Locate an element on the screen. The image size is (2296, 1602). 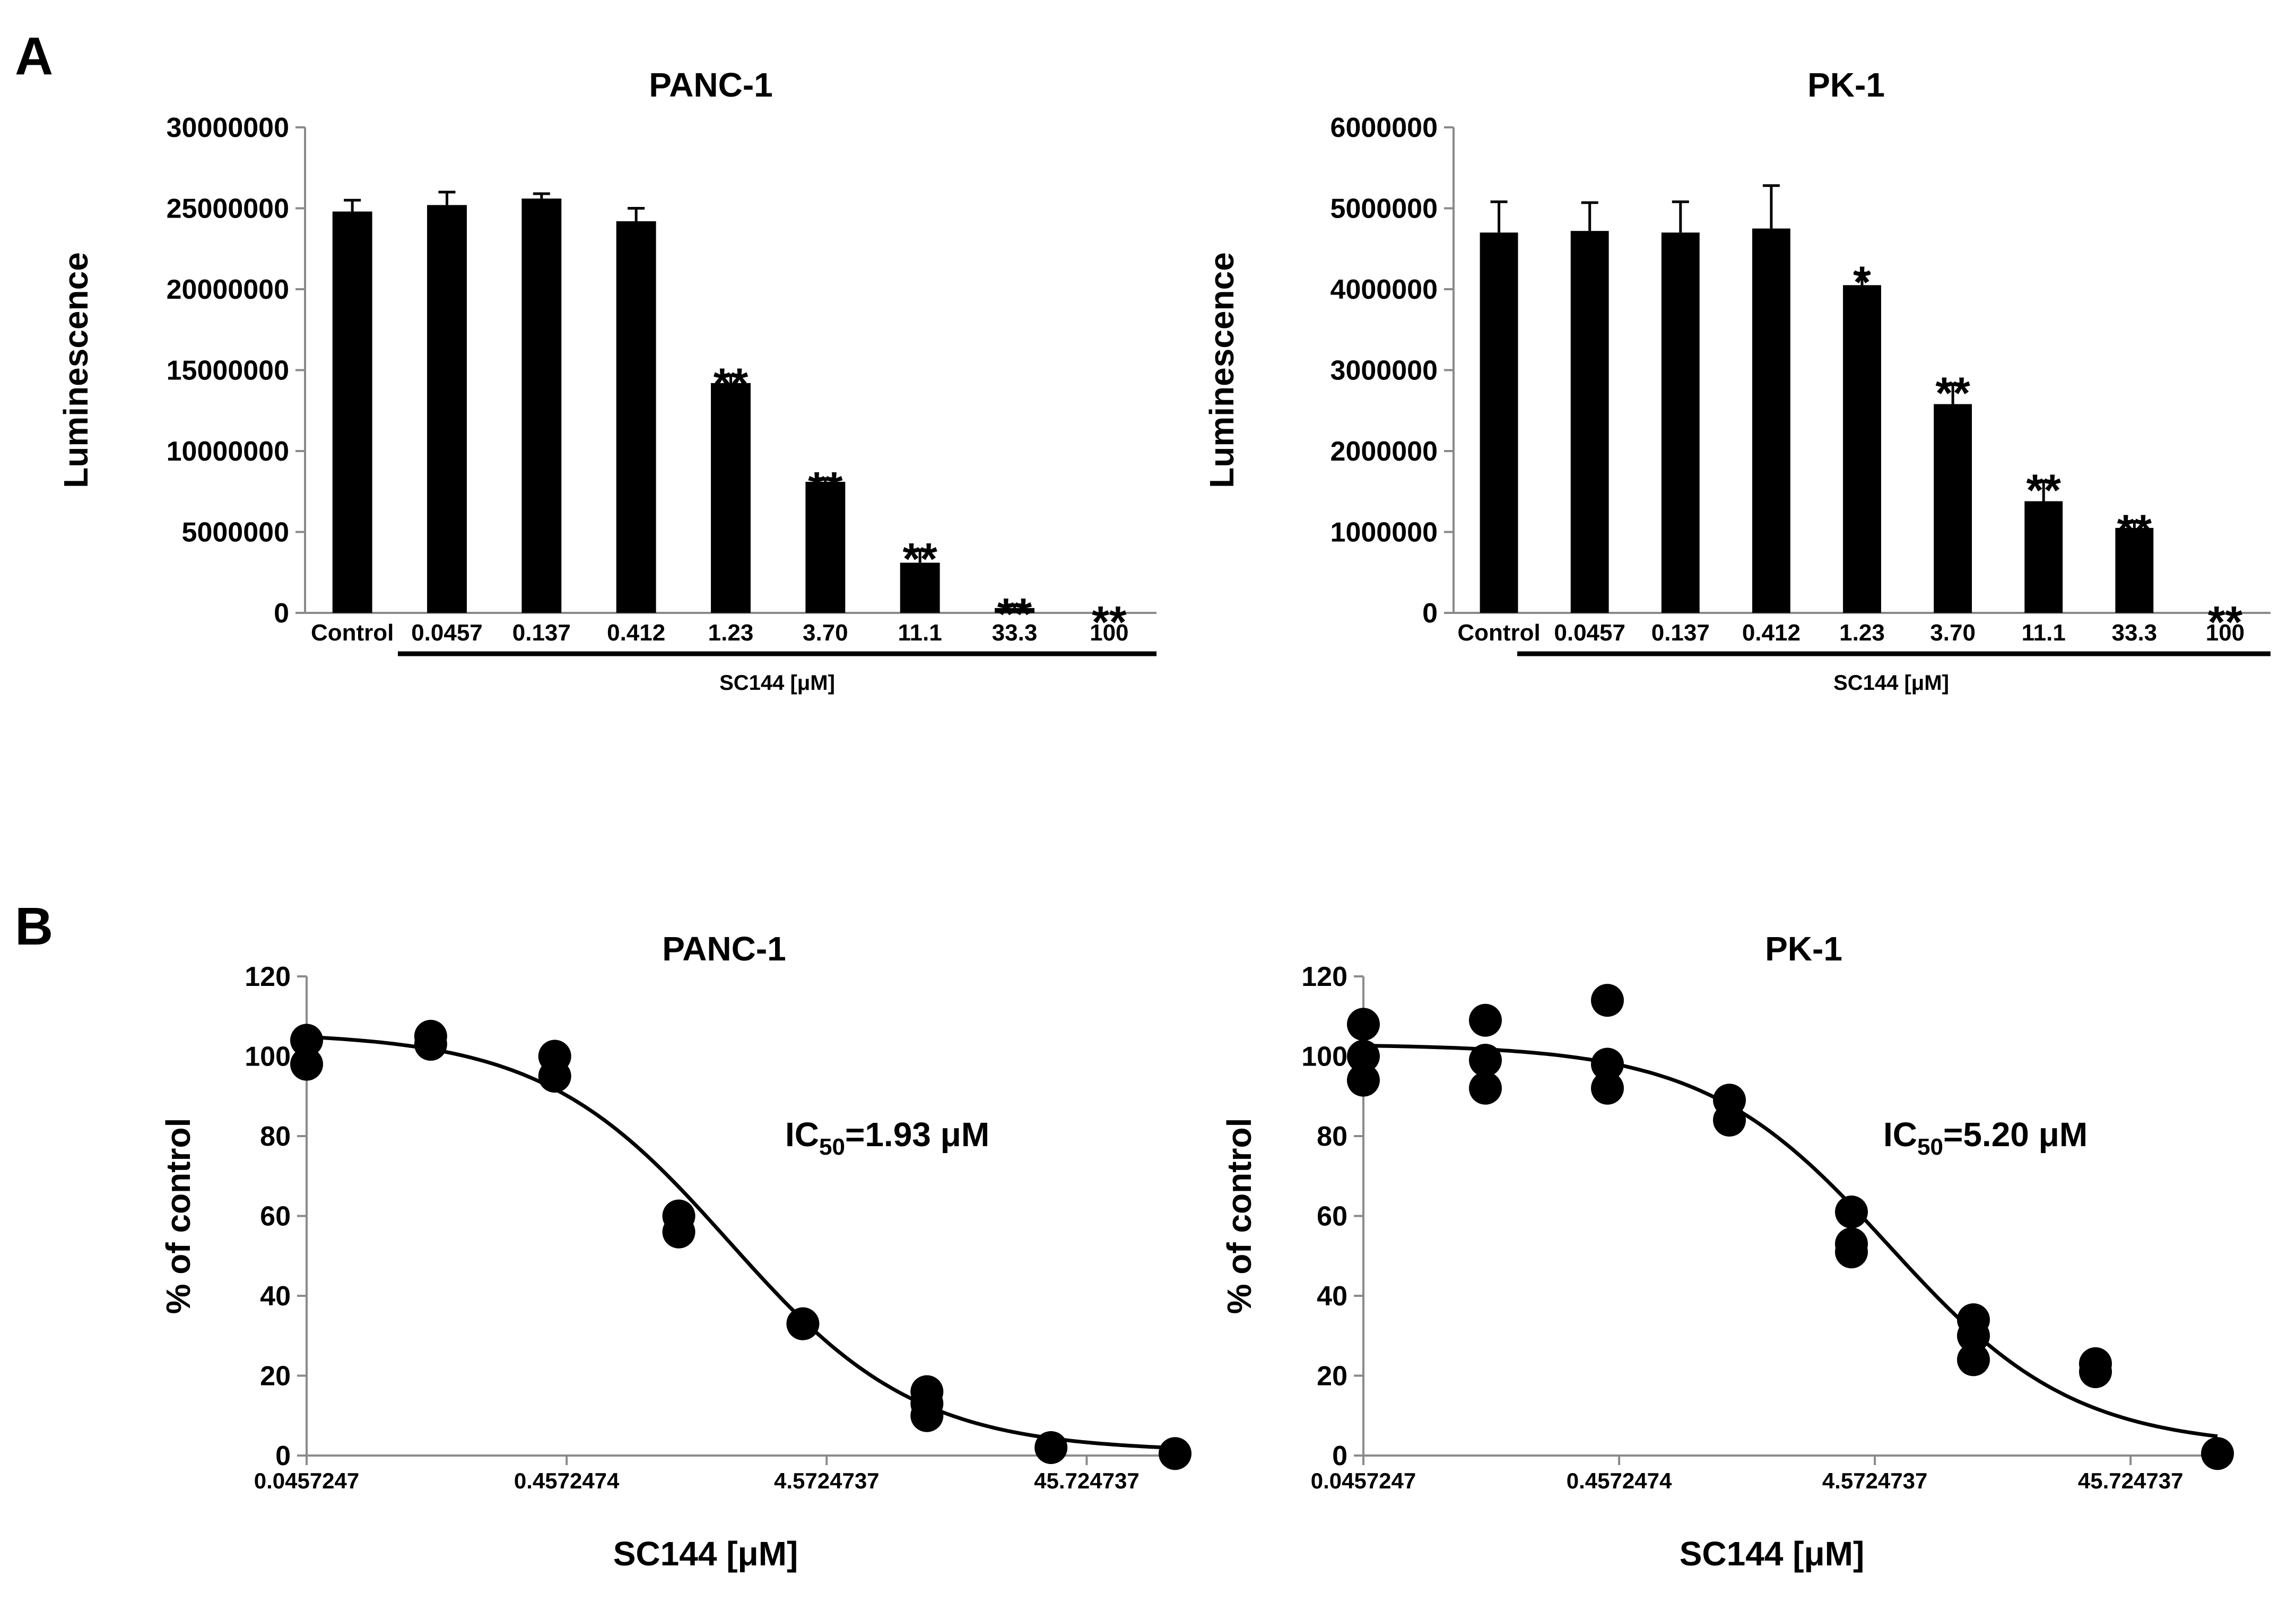
bar1-bar-11.1 is located at coordinates (2044, 557).